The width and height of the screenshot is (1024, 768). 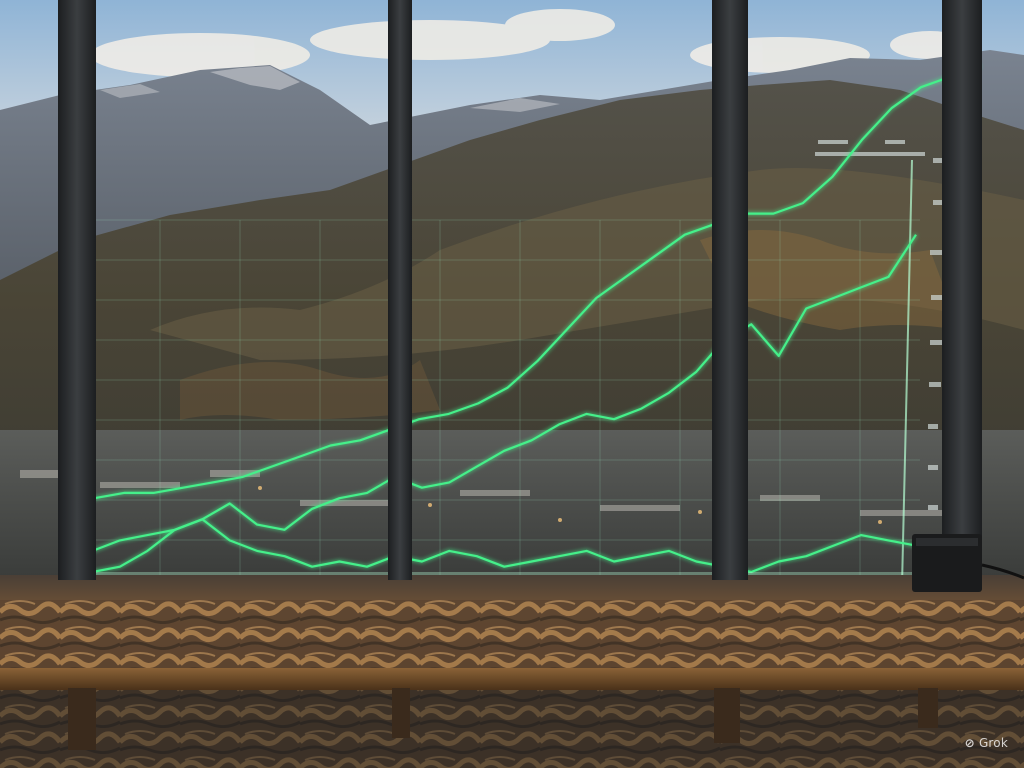 I want to click on desk-device, so click(x=968, y=563).